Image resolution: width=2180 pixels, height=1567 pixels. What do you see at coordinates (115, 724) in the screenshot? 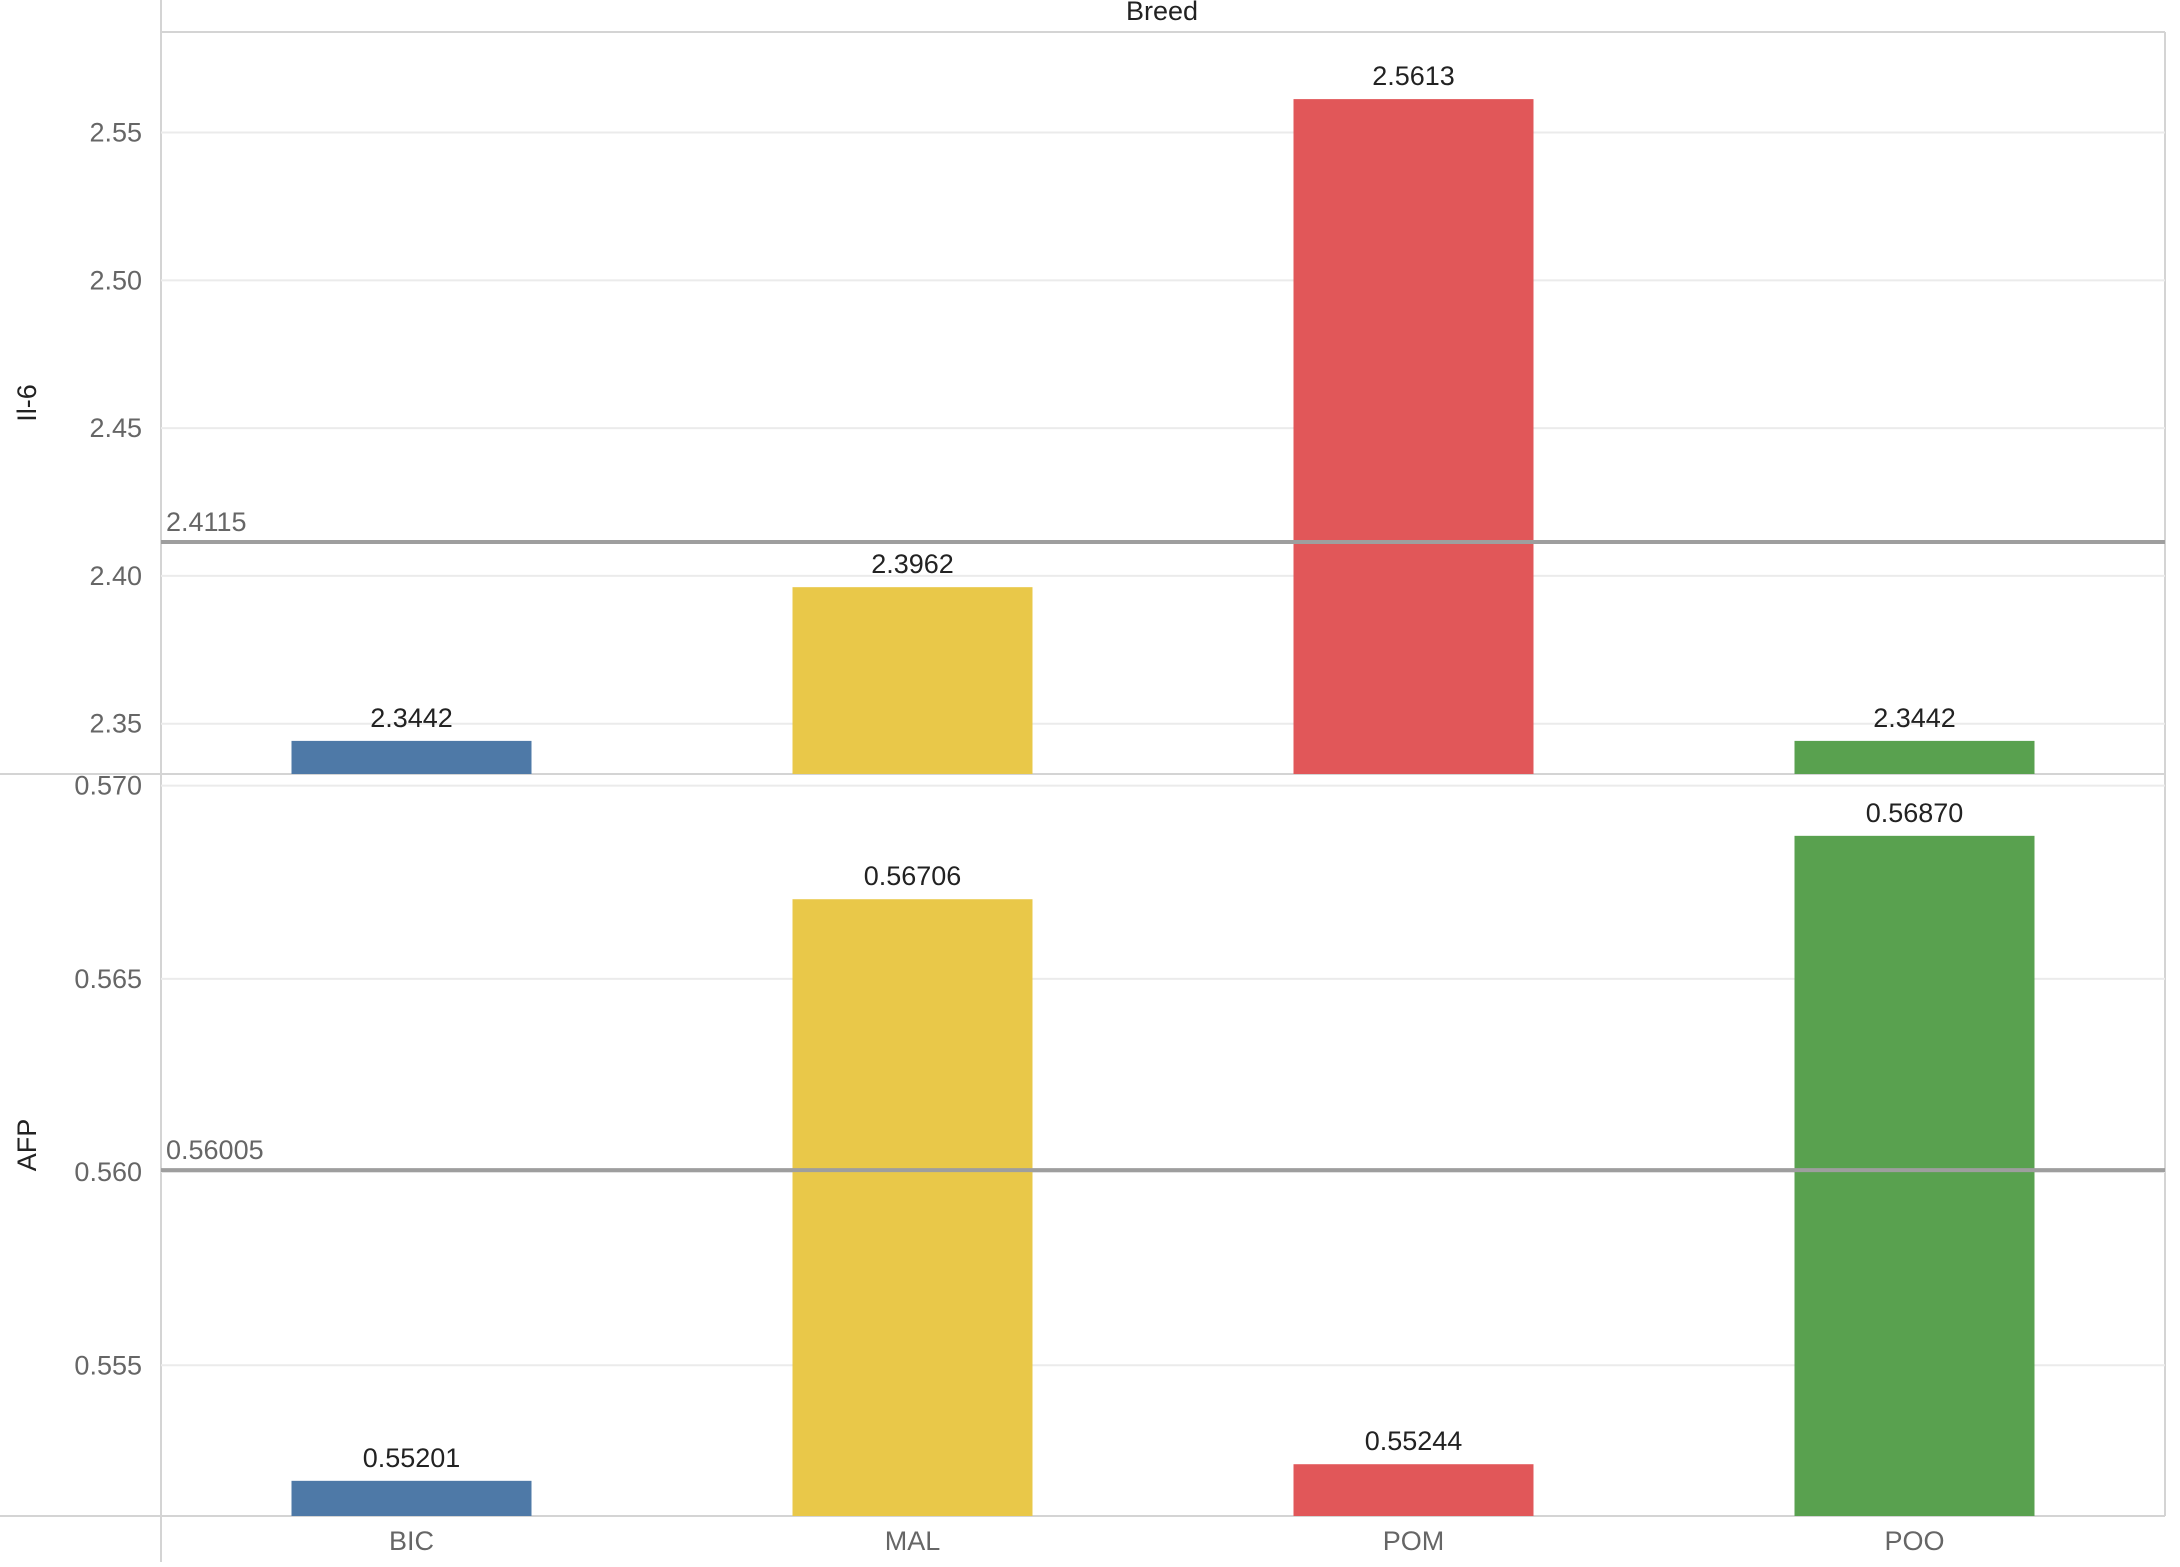
I see `y-tick-label-il-6: 2.35` at bounding box center [115, 724].